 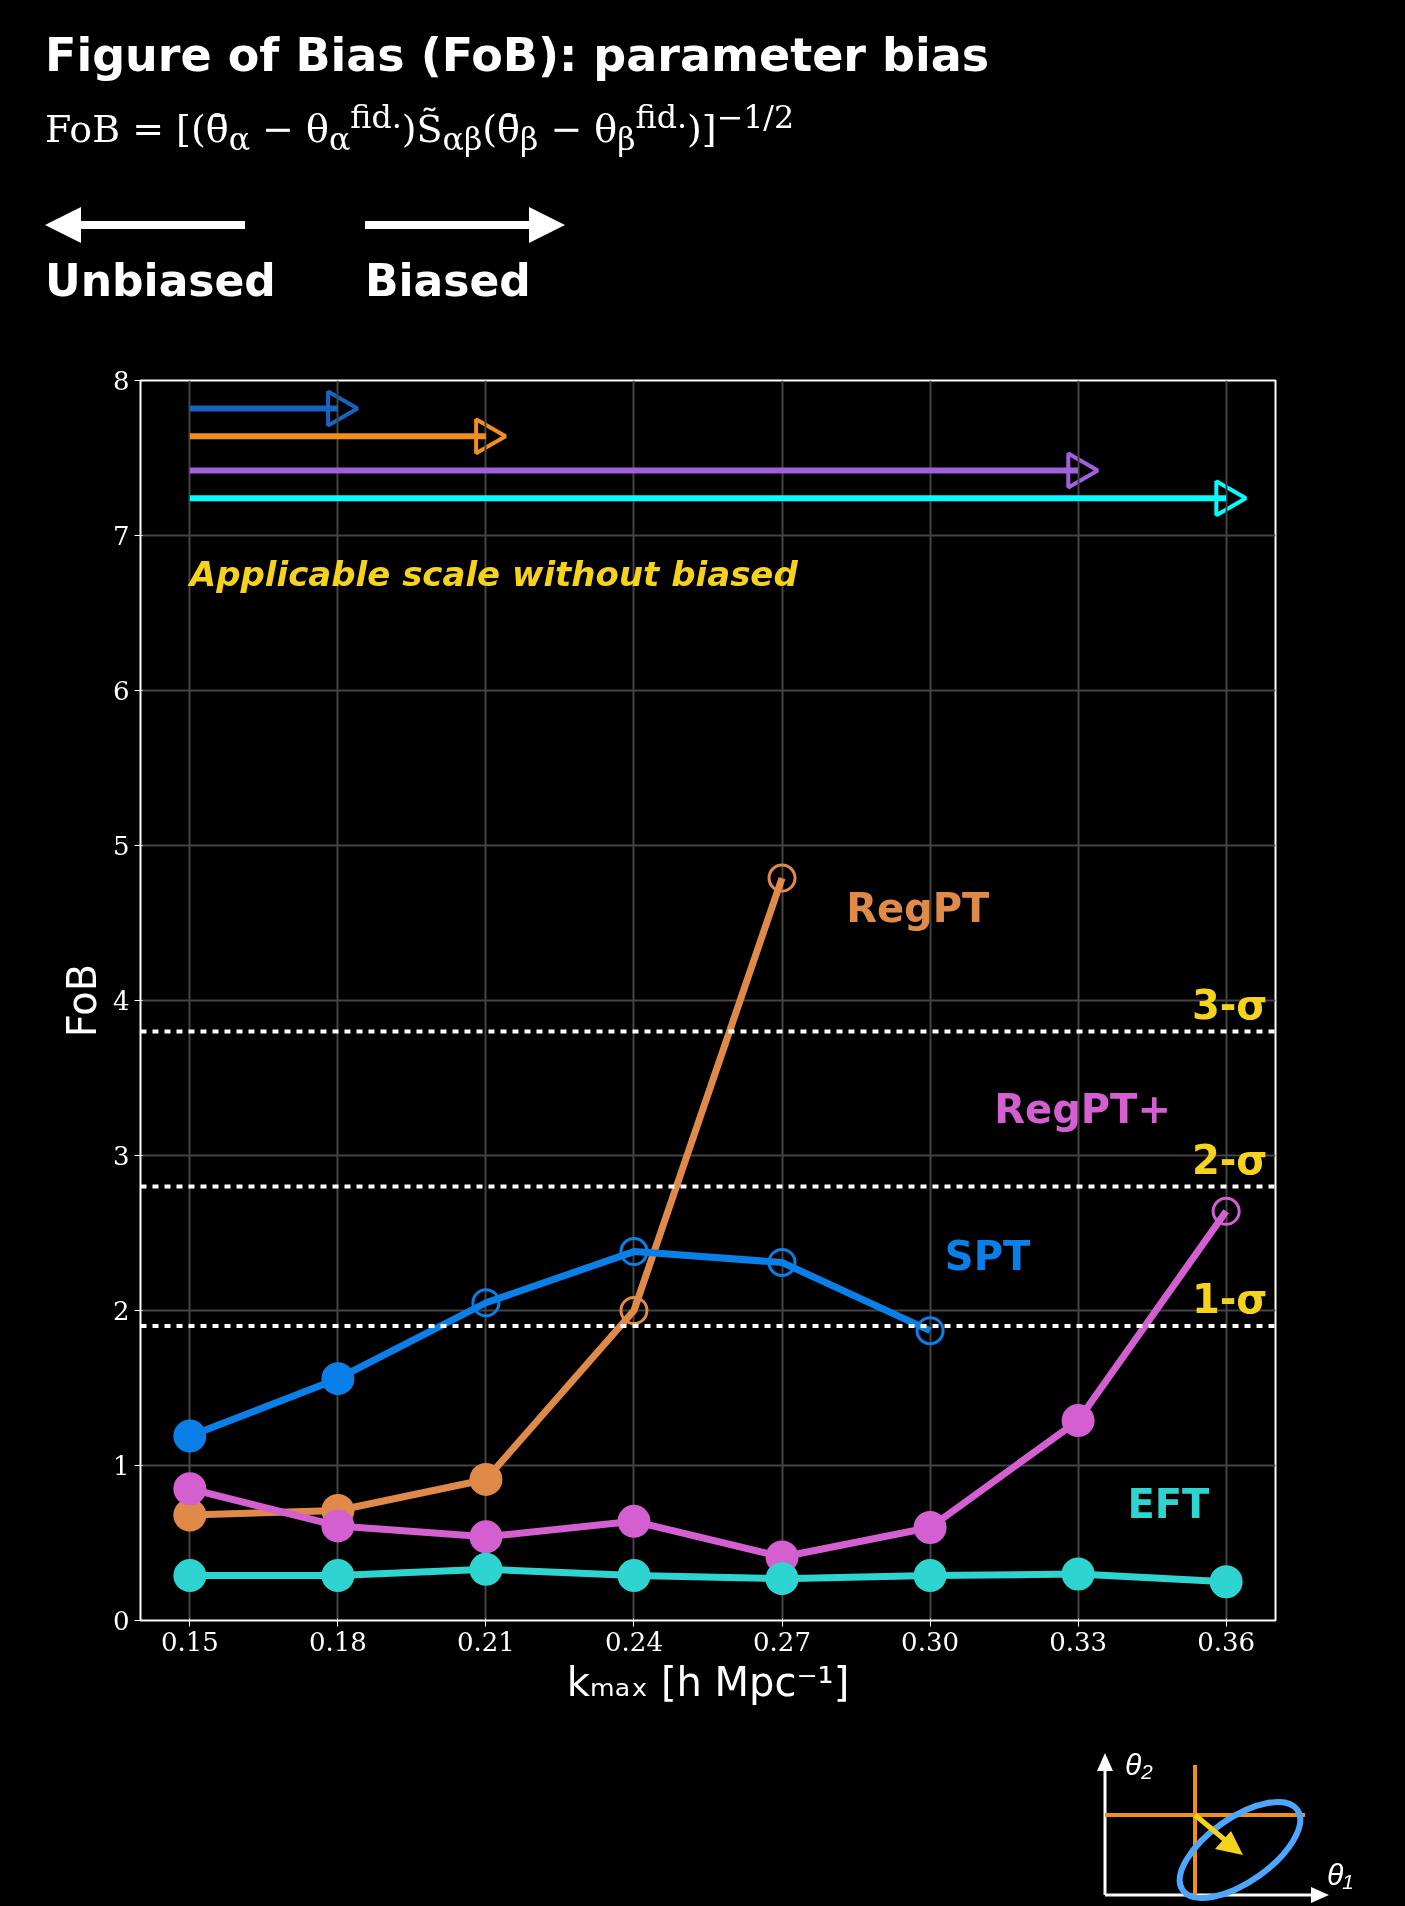 What do you see at coordinates (420, 128) in the screenshot?
I see `text: FoB = [(θ̄$_{α}$ − θ$_{α}$$^{fid.}$)S̃$_{αβ}$(θ̄$_{β}$ − θ$_{β}$$^{fid.}$)]$^{−1/2}$` at bounding box center [420, 128].